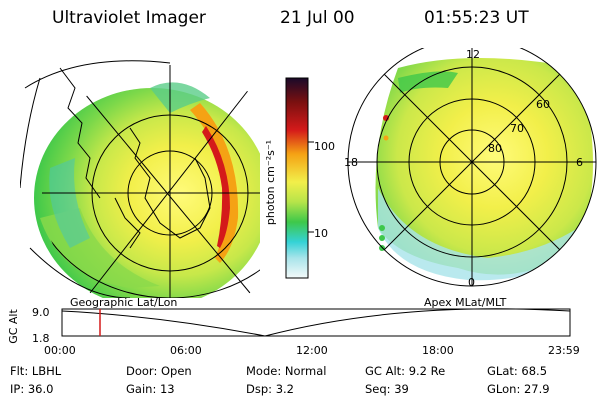 The width and height of the screenshot is (600, 400). I want to click on time-tick-0000: 00:00, so click(60, 350).